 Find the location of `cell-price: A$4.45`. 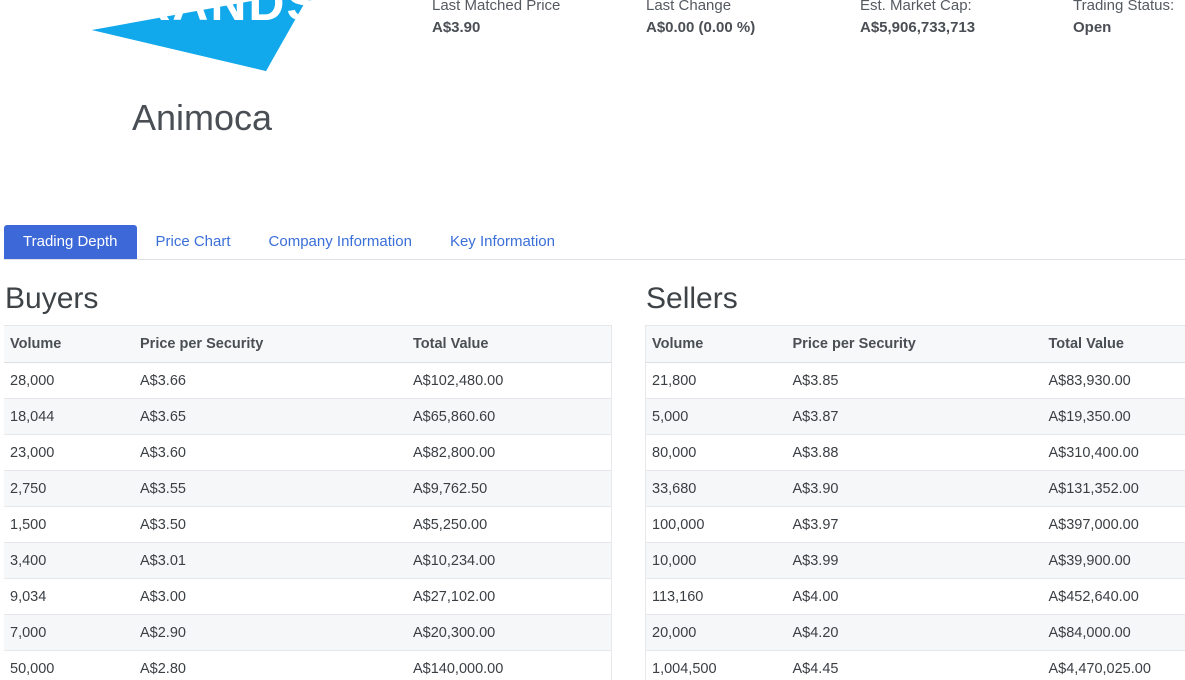

cell-price: A$4.45 is located at coordinates (914, 665).